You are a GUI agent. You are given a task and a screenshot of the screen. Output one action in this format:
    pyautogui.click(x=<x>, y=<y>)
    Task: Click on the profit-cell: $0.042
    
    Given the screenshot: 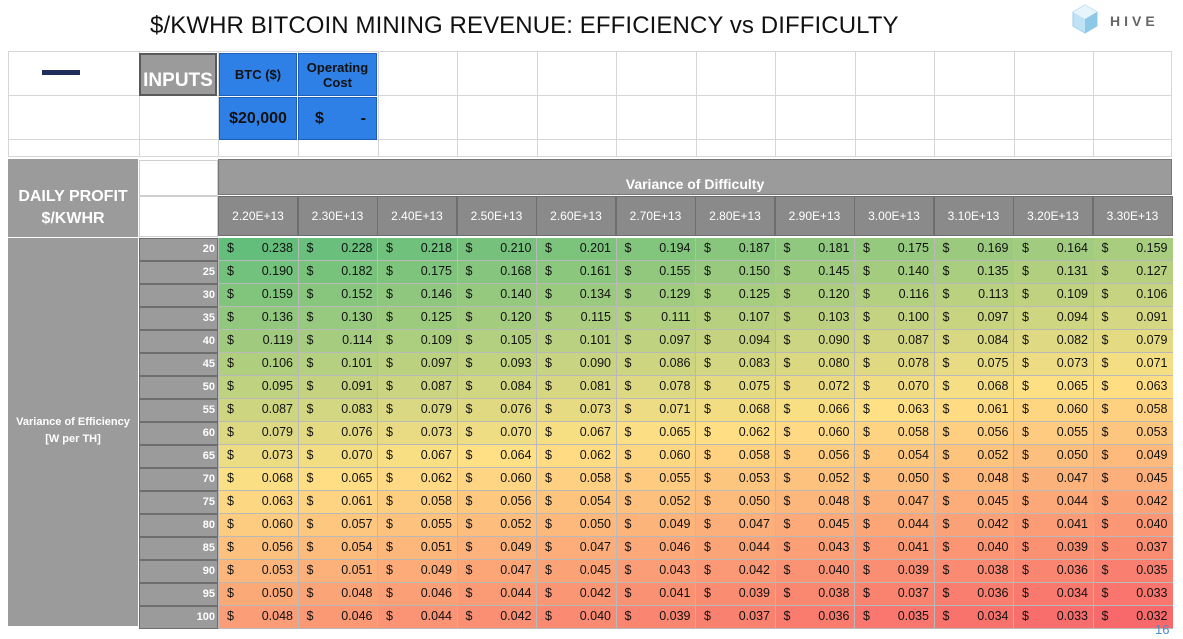 What is the action you would take?
    pyautogui.click(x=1132, y=502)
    